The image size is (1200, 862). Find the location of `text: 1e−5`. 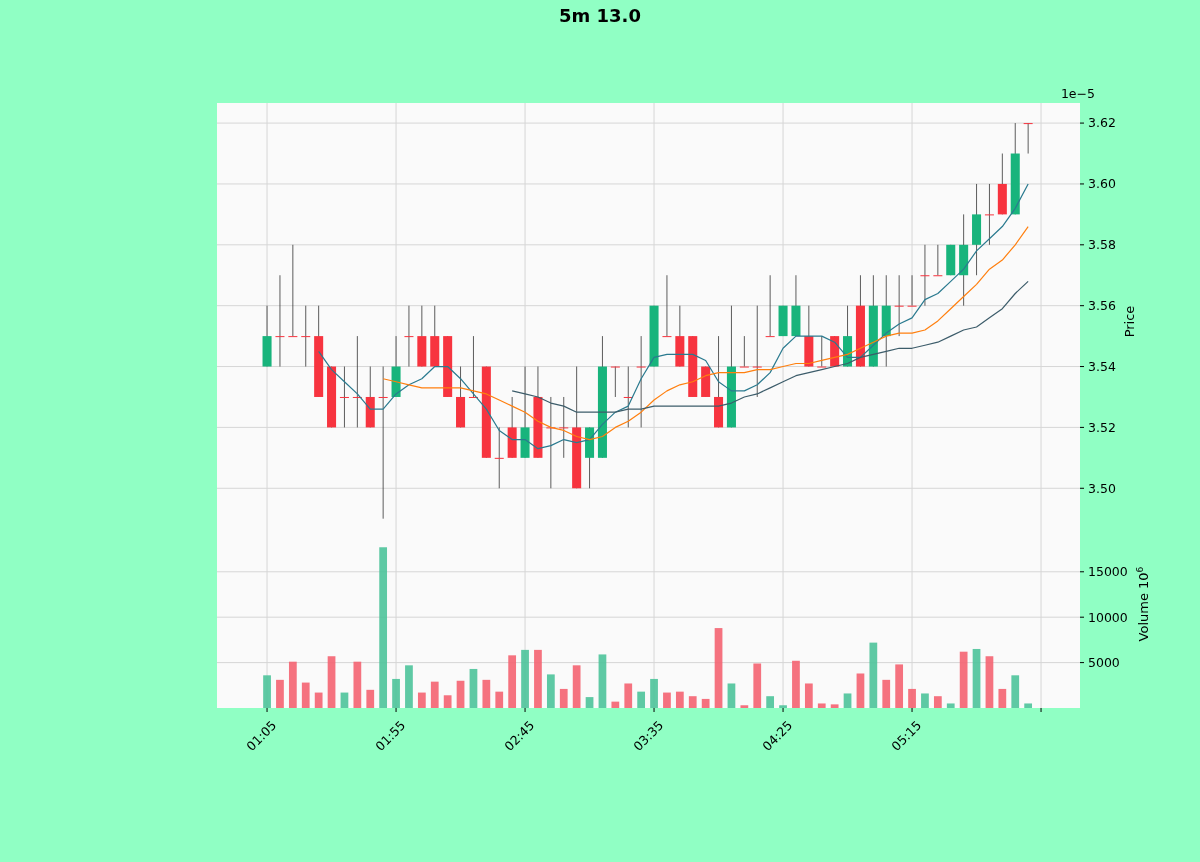

text: 1e−5 is located at coordinates (1077, 93).